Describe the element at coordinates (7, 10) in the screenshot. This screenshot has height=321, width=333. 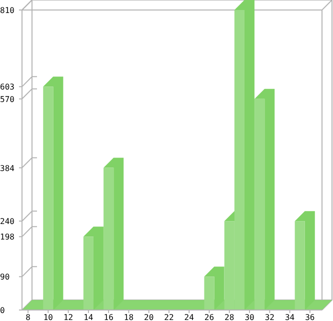
I see `y-tick-label: 810` at that location.